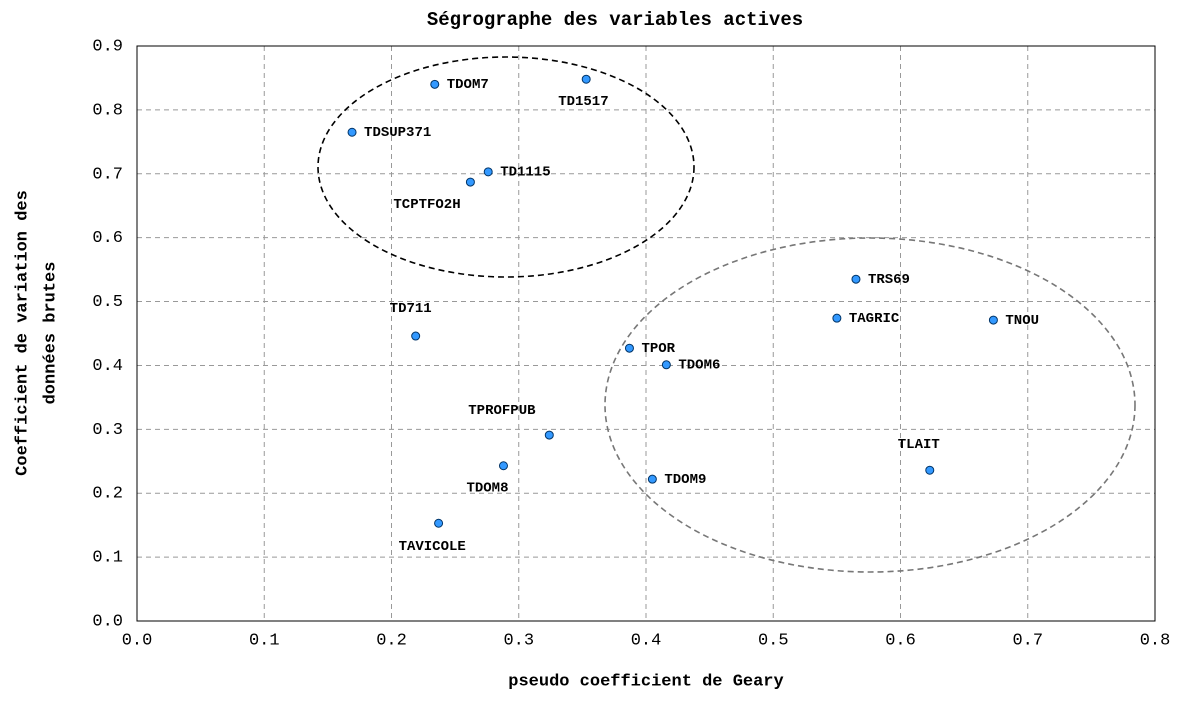  Describe the element at coordinates (1155, 640) in the screenshot. I see `x-tick-label: 0.8` at that location.